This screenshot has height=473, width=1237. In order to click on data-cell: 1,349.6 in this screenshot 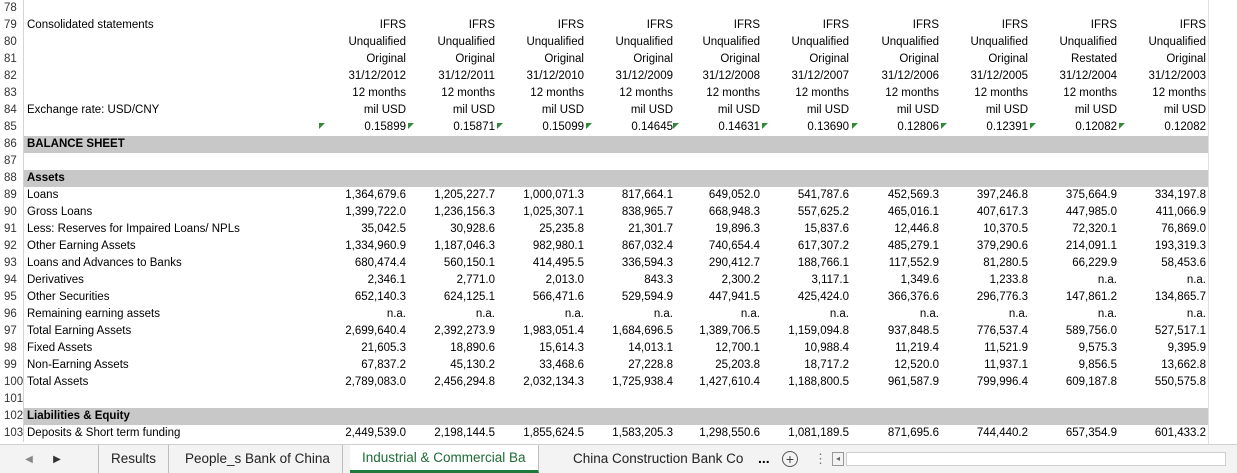, I will do `click(919, 280)`.